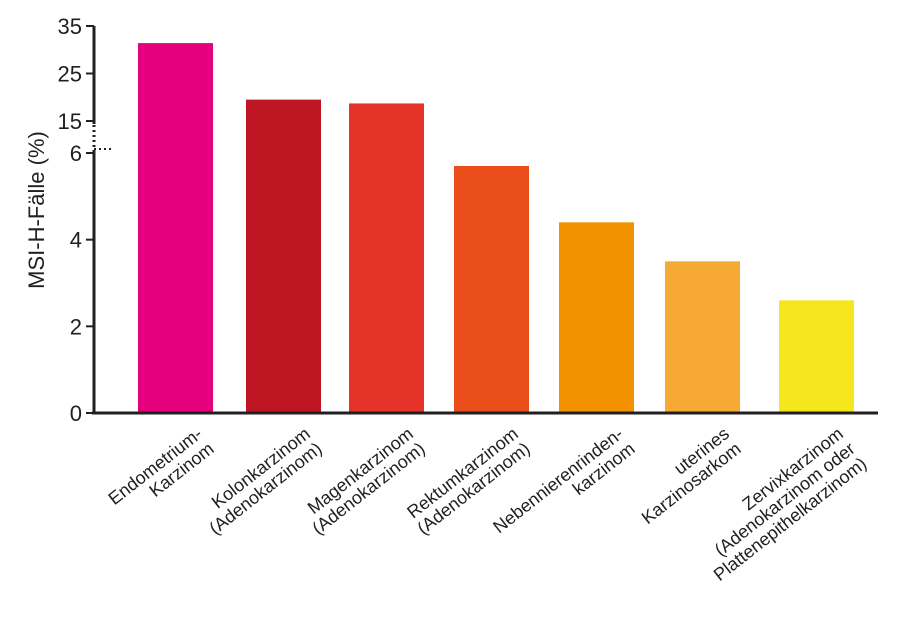  I want to click on category-label: uterinesKarzinosarkom, so click(685, 475).